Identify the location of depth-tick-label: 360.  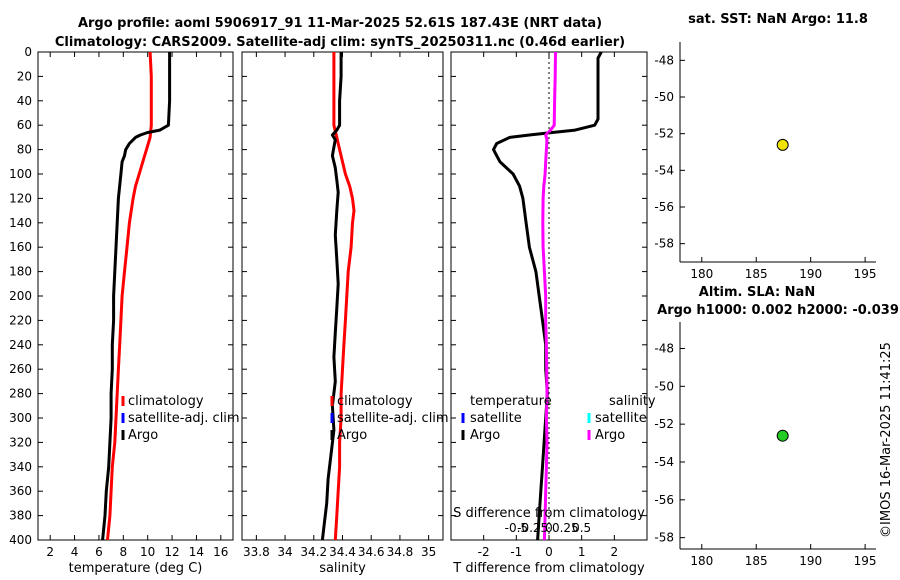
(20, 491).